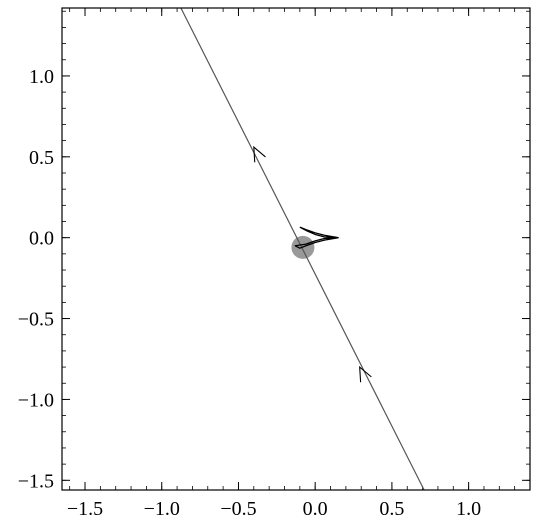  I want to click on x-tick-label: 1.0, so click(468, 509).